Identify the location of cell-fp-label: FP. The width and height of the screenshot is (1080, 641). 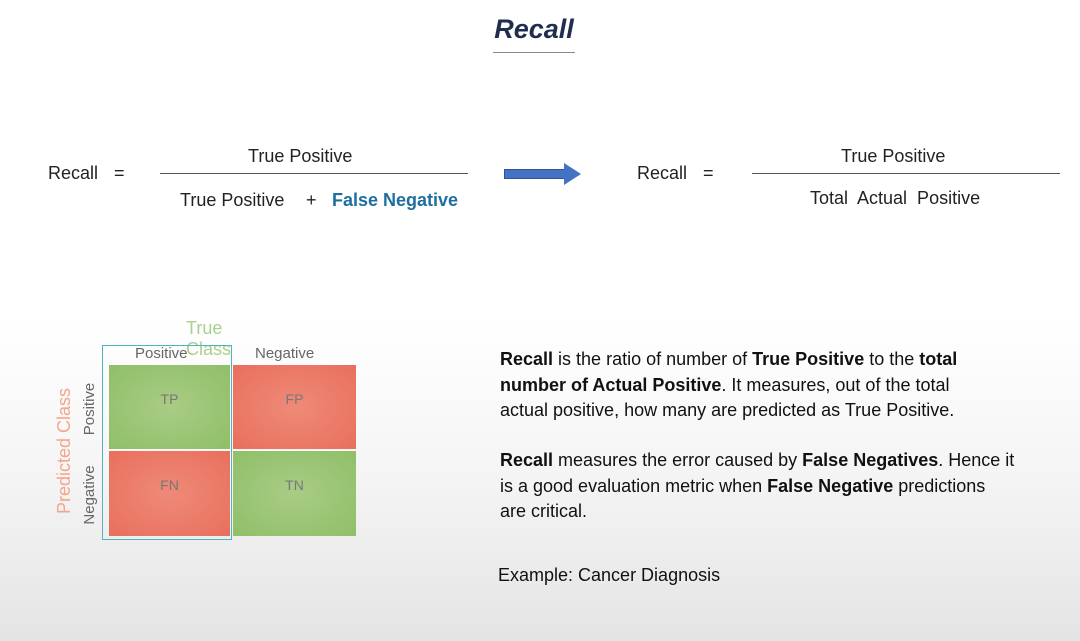
(294, 399).